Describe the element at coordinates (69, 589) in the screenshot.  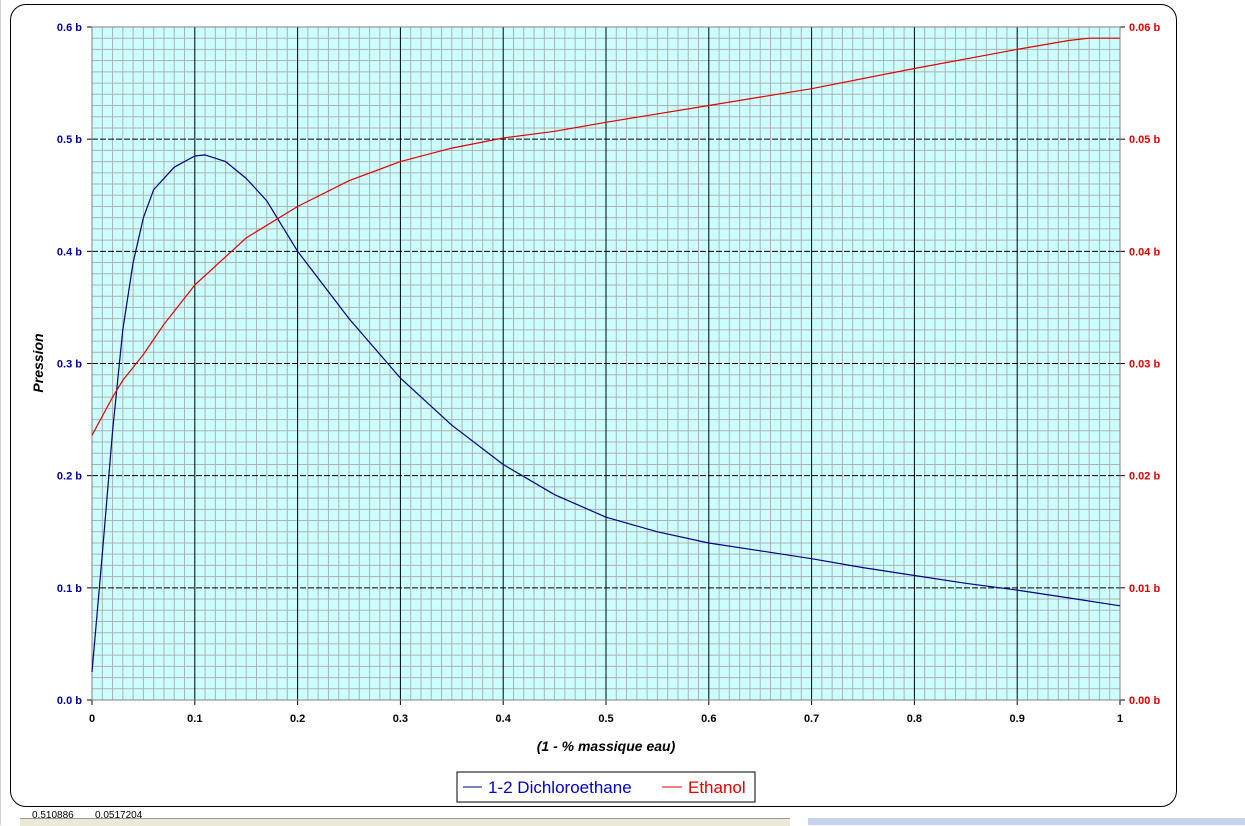
I see `y-tick-label: 0.1 b` at that location.